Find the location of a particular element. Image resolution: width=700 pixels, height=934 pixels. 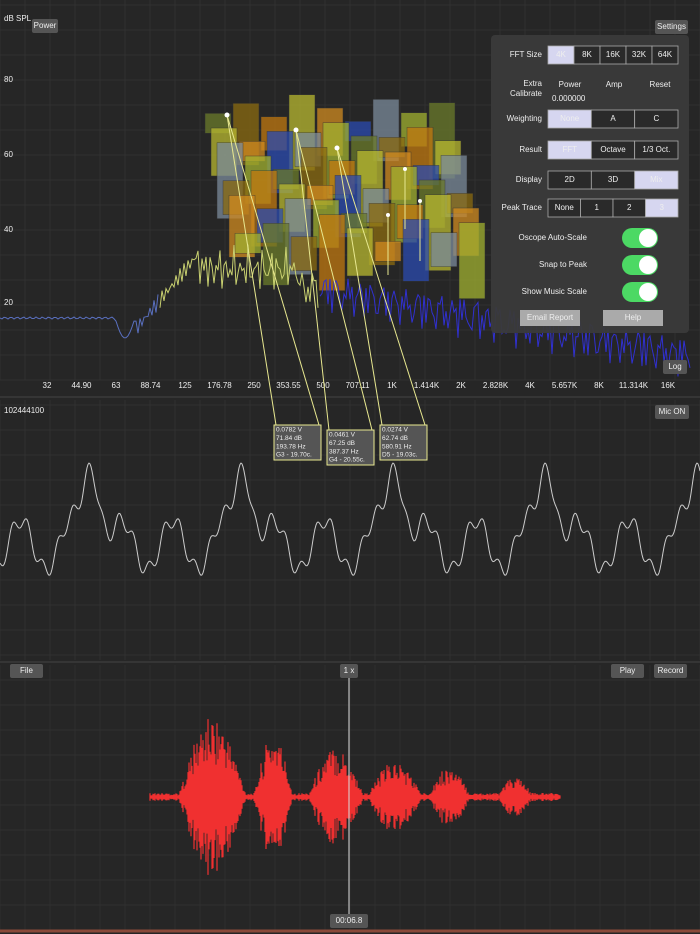

y-tick-label: 40 is located at coordinates (8, 229).